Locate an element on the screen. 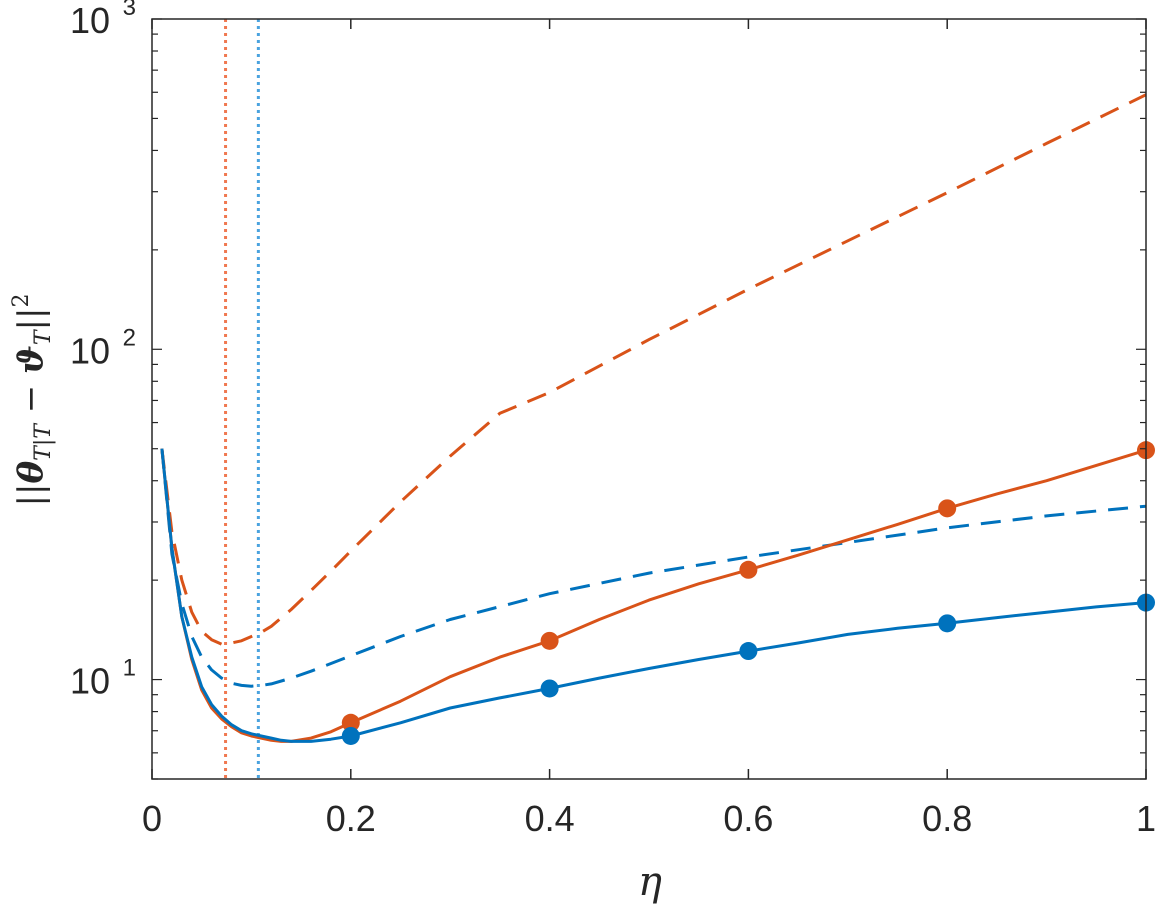 The image size is (1163, 911). x-tick-label-4: 0.8 is located at coordinates (947, 818).